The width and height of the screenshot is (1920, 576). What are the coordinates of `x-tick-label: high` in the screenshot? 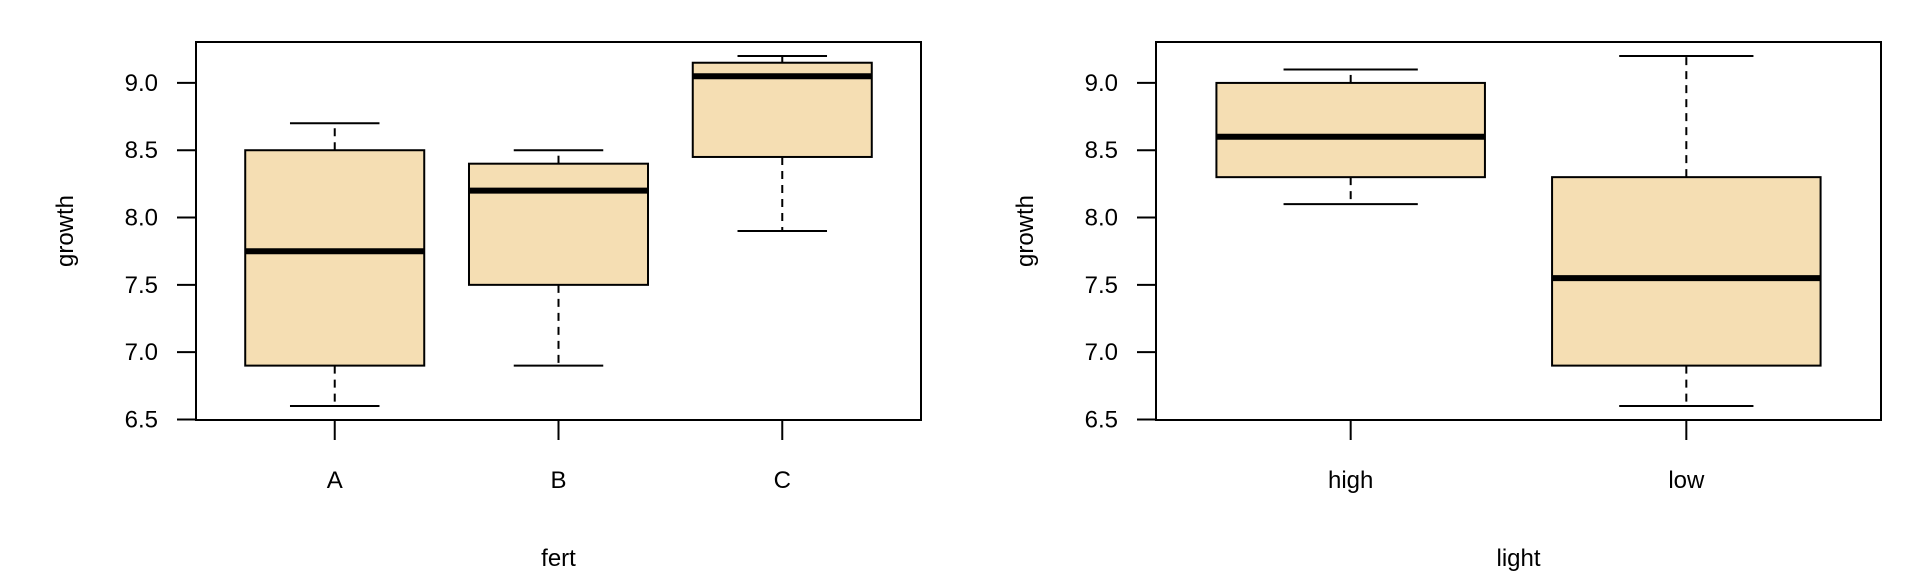 It's located at (1350, 480).